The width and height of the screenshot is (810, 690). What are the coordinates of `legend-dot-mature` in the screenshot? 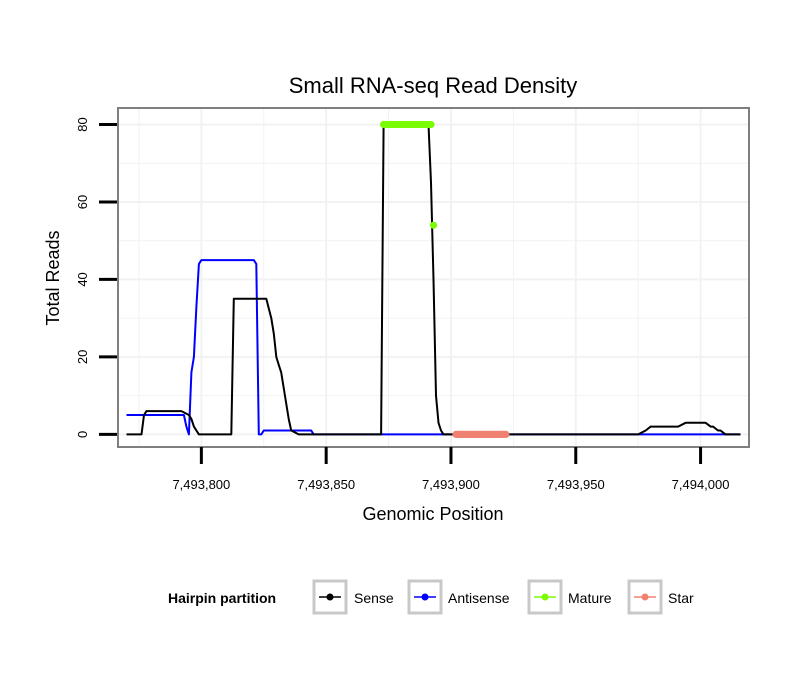 It's located at (545, 597).